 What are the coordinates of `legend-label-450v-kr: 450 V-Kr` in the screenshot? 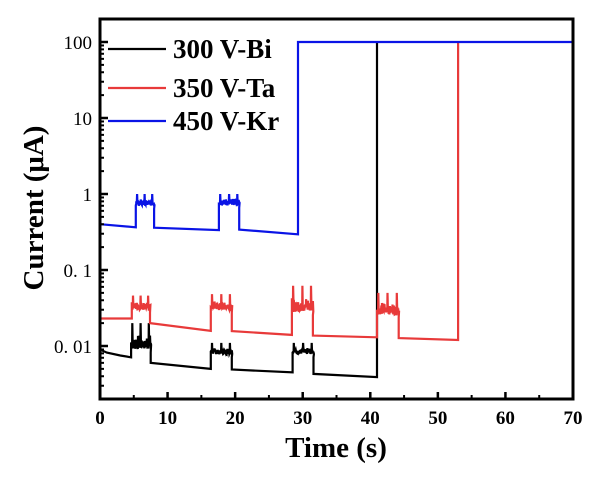 It's located at (226, 121).